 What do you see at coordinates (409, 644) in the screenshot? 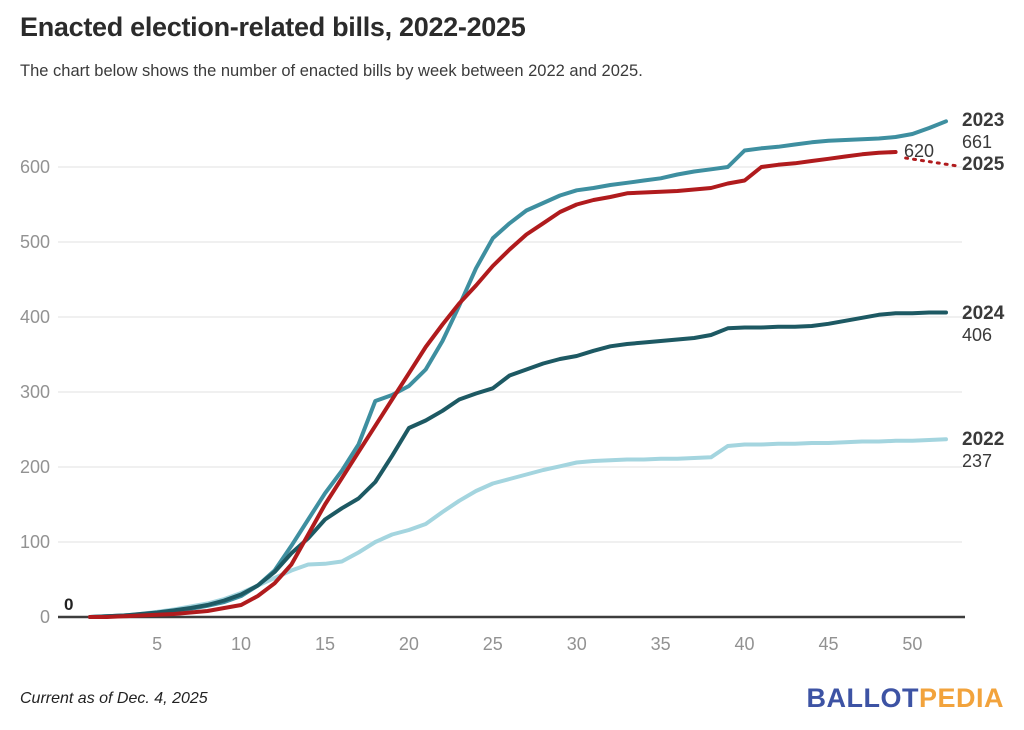
I see `x-tick-label-20: 20` at bounding box center [409, 644].